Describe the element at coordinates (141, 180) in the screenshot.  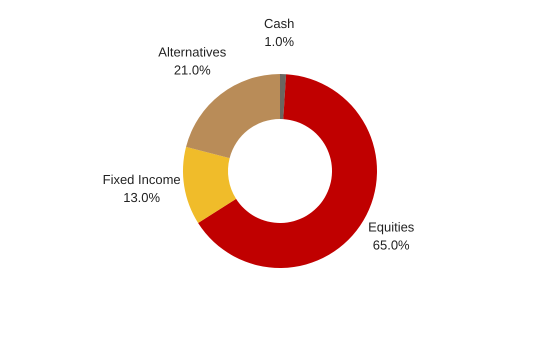
I see `slice-label: Fixed Income` at that location.